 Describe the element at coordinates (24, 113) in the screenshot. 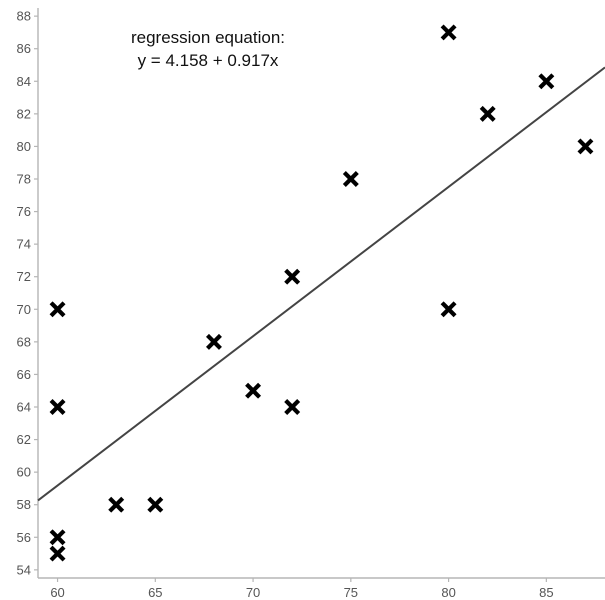

I see `y-tick-label: 82` at that location.